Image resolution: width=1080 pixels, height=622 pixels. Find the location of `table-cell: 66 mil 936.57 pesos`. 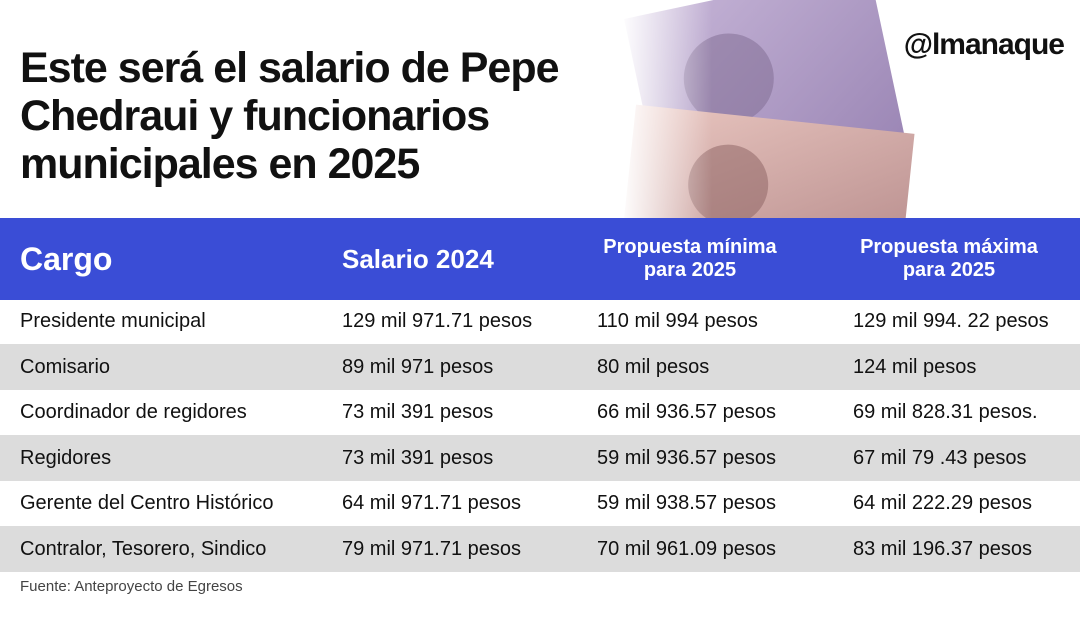

table-cell: 66 mil 936.57 pesos is located at coordinates (687, 412).